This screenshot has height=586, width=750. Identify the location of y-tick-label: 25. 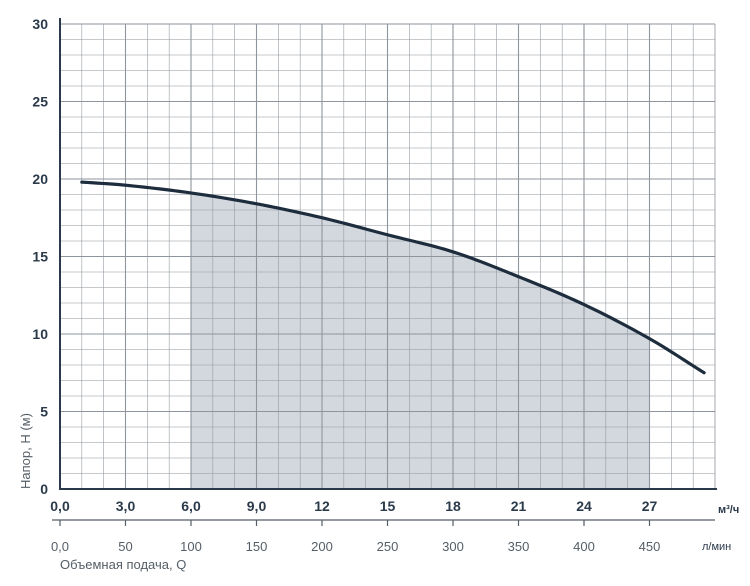
(40, 102).